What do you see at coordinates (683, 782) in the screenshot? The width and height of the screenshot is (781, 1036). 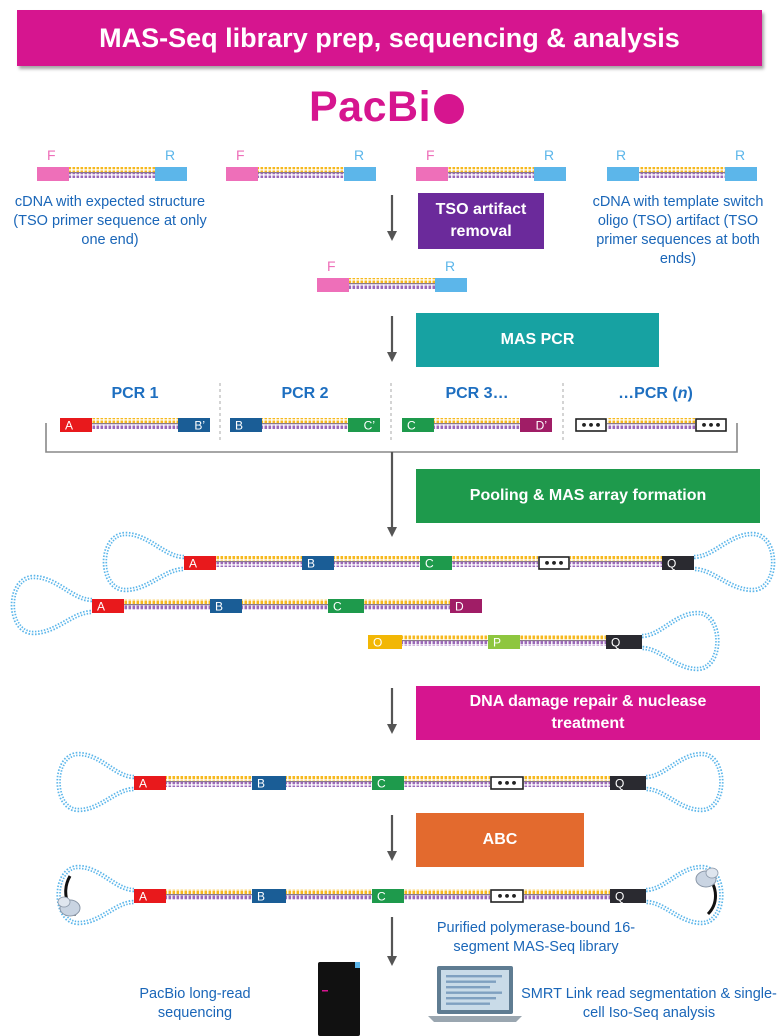 I see `repaired-right-loop-core` at bounding box center [683, 782].